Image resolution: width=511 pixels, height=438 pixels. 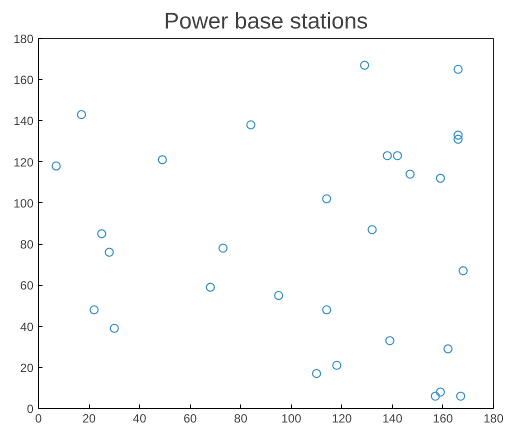 I want to click on y-tick-label: 140, so click(x=23, y=121).